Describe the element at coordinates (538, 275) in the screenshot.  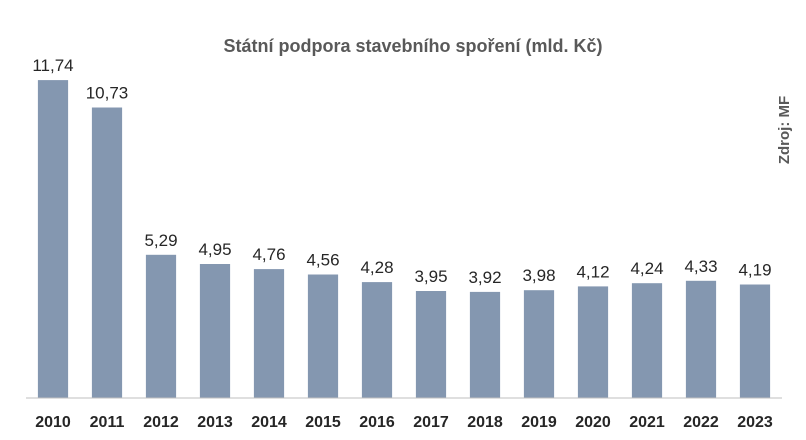
I see `data-label-2019: 3,98` at that location.